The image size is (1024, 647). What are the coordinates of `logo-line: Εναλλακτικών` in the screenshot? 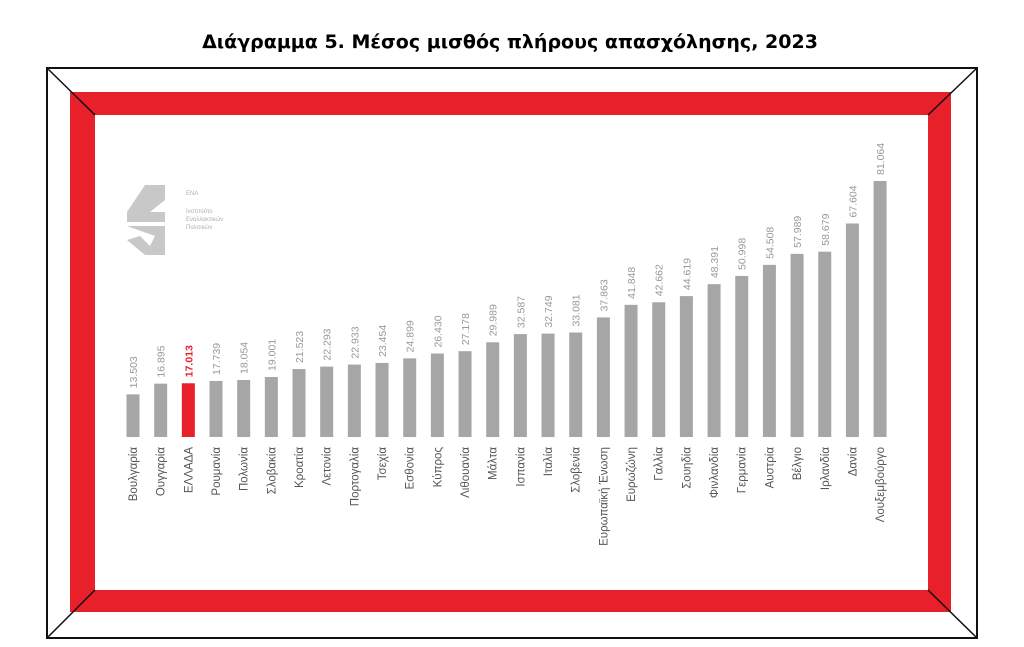 It's located at (204, 220).